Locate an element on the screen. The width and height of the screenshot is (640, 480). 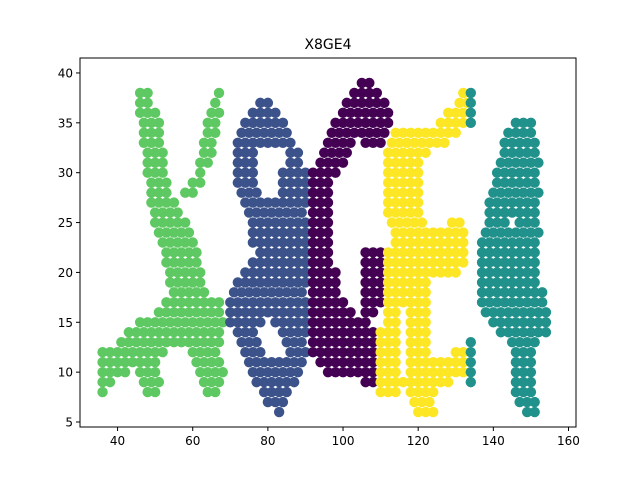
x-axis: 40 60 80 100 120 140 160 is located at coordinates (345, 437).